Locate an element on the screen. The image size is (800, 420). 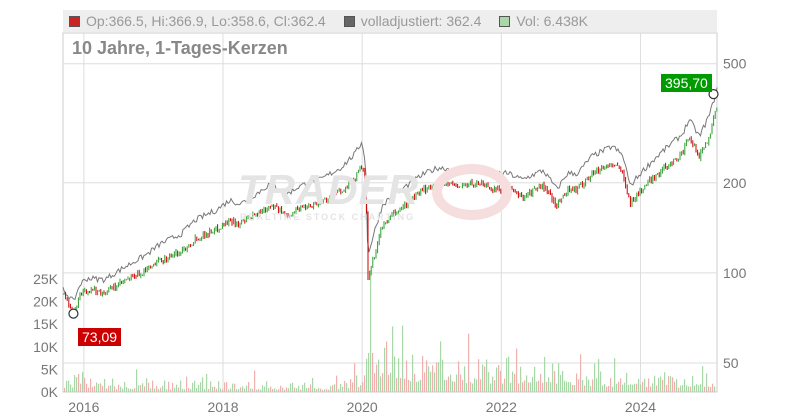
volume-tick-label: 0K is located at coordinates (50, 392).